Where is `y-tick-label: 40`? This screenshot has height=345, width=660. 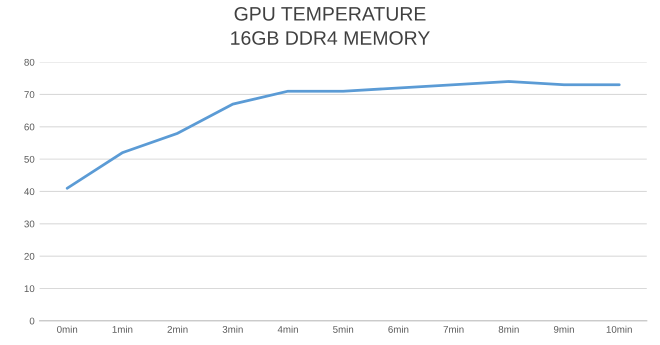 y-tick-label: 40 is located at coordinates (29, 192).